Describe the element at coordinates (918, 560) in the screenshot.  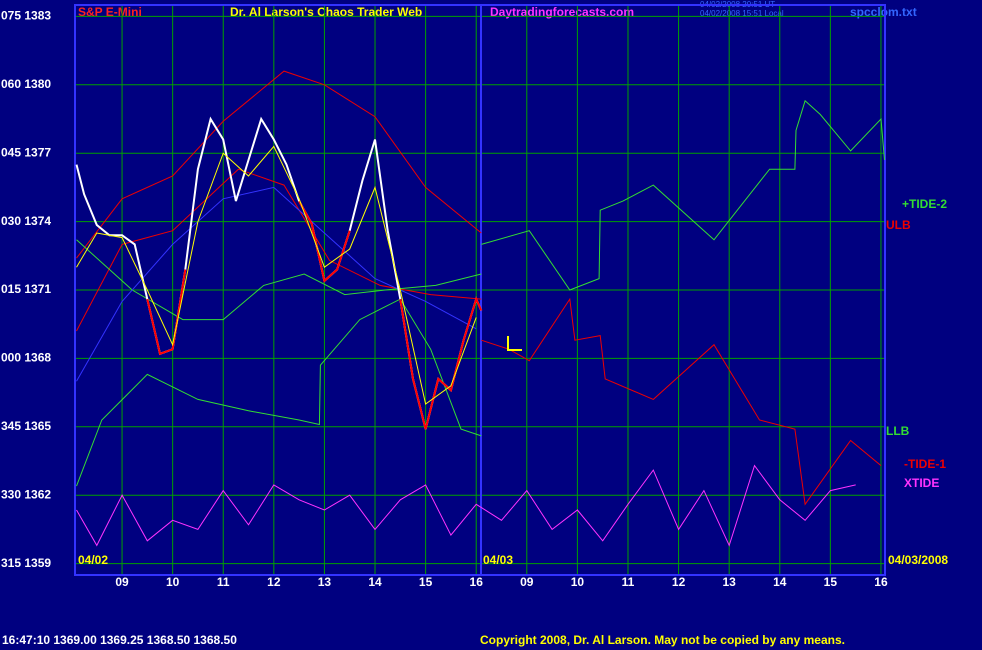
I see `date-label: 04/03/2008` at that location.